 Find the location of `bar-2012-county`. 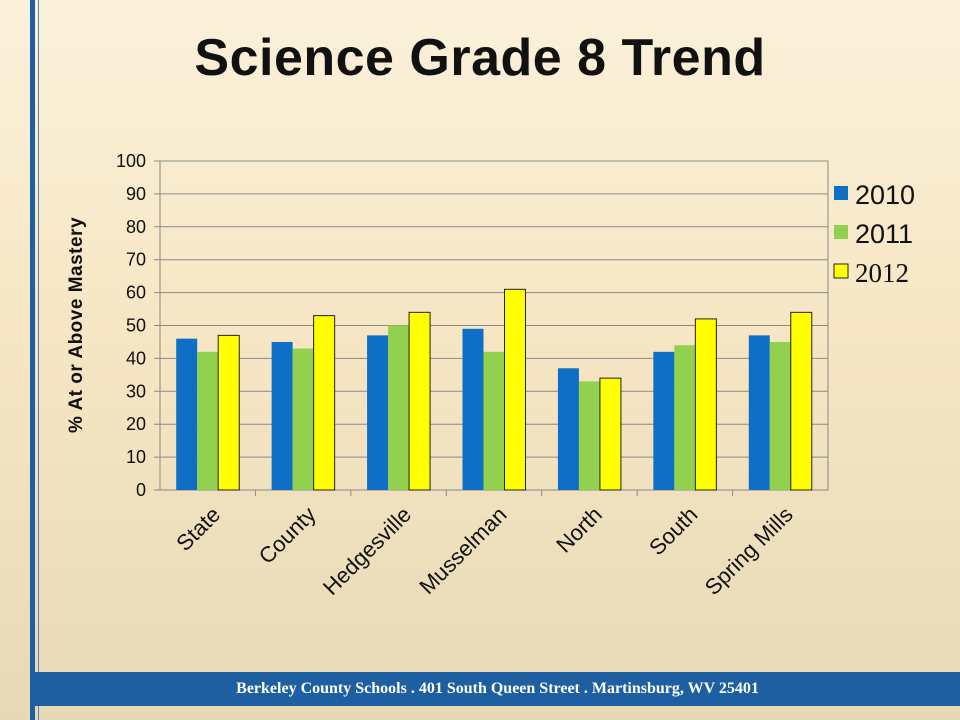

bar-2012-county is located at coordinates (324, 403).